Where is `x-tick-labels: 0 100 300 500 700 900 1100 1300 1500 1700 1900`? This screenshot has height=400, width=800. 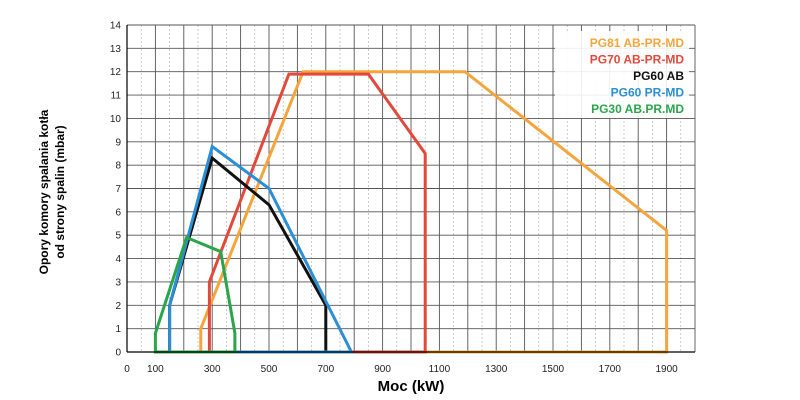
x-tick-labels: 0 100 300 500 700 900 1100 1300 1500 1700 1900 is located at coordinates (401, 369).